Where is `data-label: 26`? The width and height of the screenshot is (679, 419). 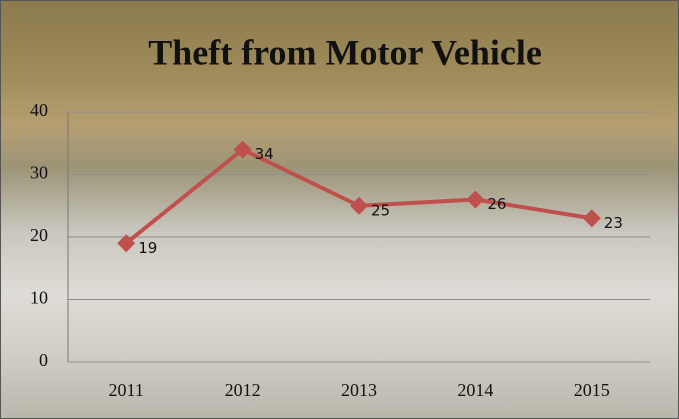
data-label: 26 is located at coordinates (496, 204).